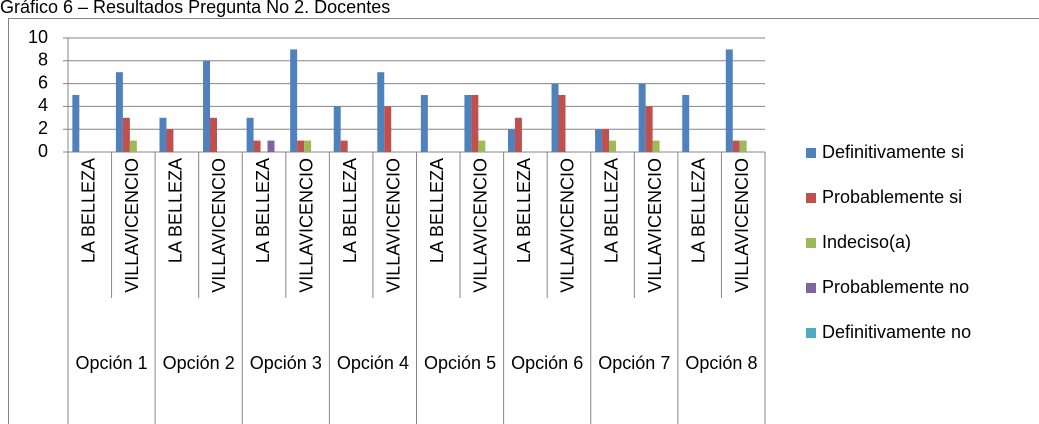 Image resolution: width=1039 pixels, height=424 pixels. What do you see at coordinates (43, 60) in the screenshot?
I see `y-tick-label: 8` at bounding box center [43, 60].